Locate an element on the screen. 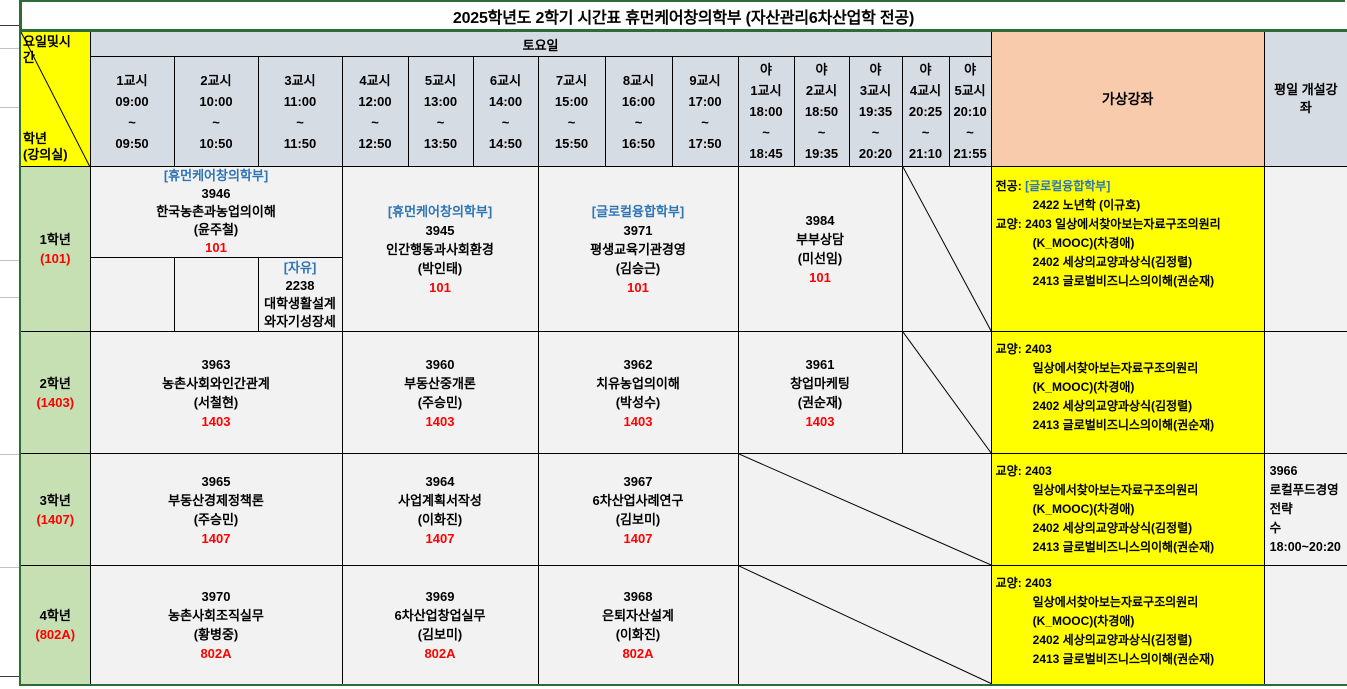 Image resolution: width=1347 pixels, height=689 pixels. course-cell-3964: 3964 사업계획서작성 (이화진) 1407 is located at coordinates (440, 509).